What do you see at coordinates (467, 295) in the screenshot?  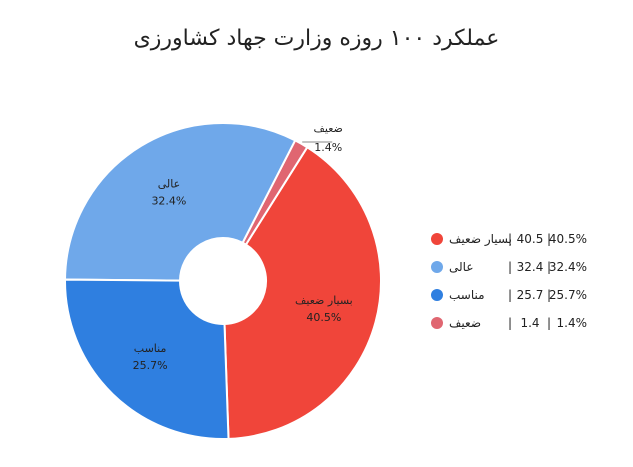 I see `legend-label-2: مناسب` at bounding box center [467, 295].